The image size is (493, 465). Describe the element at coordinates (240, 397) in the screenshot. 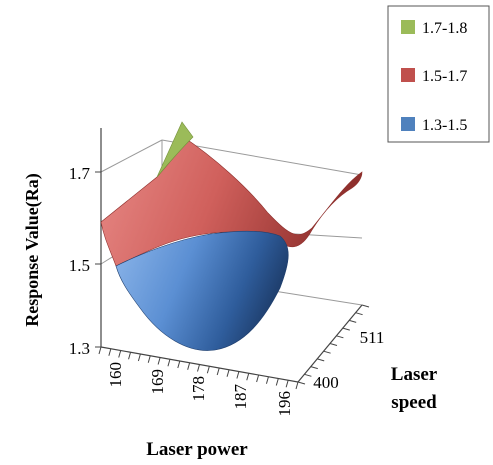

I see `x-tick-label: 187` at that location.